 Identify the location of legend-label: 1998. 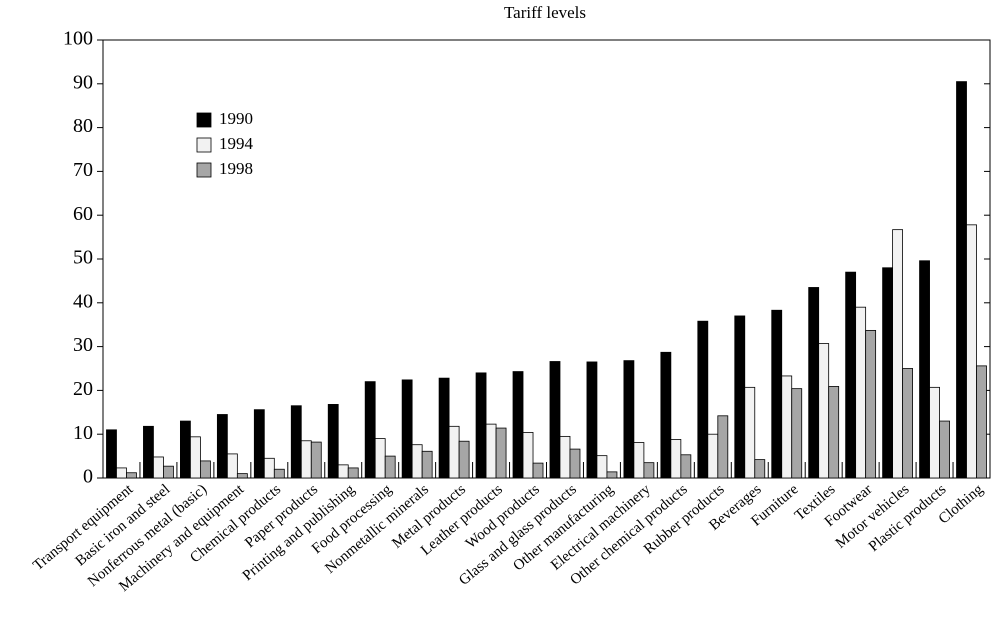
(236, 168).